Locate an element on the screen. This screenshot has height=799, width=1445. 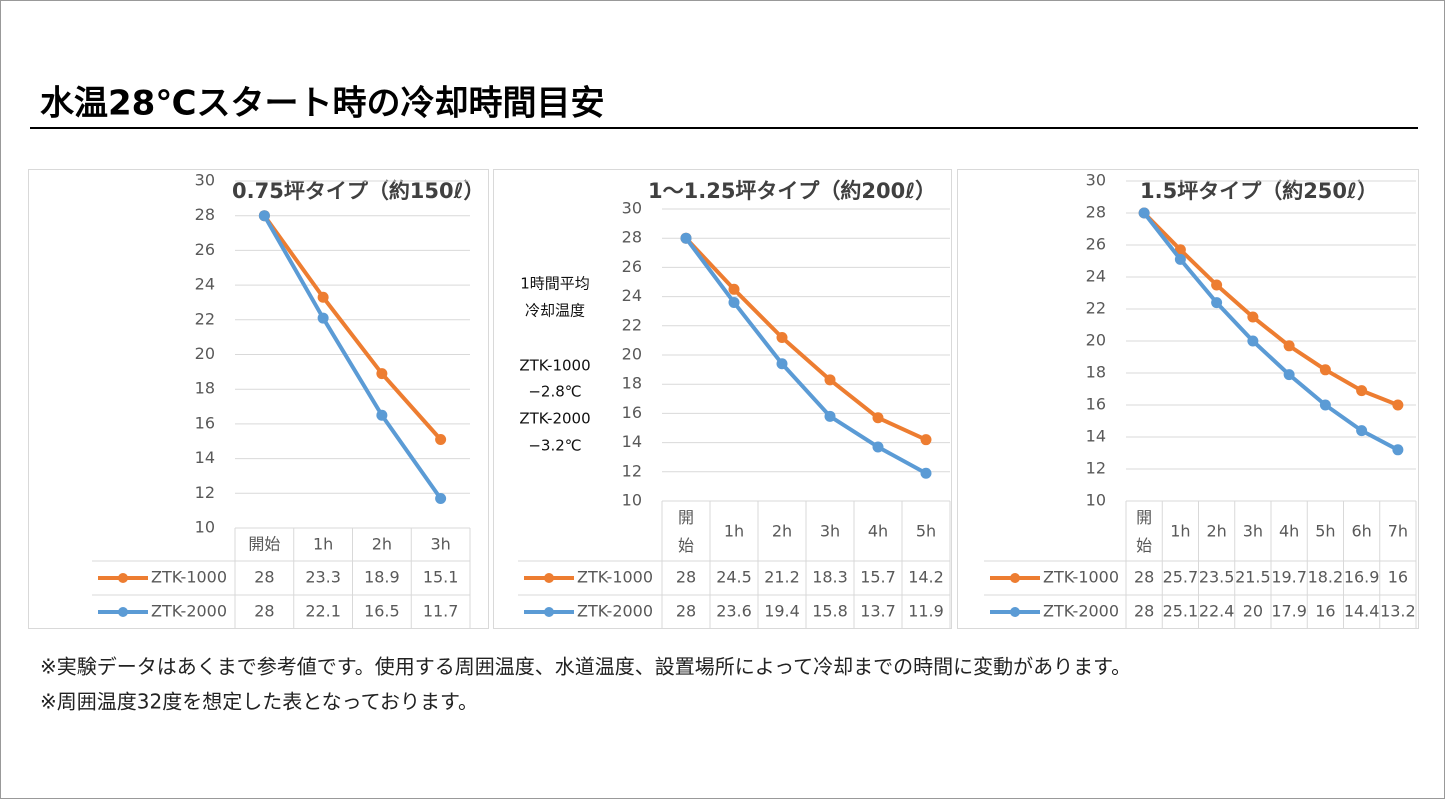
table-value: 15.7 is located at coordinates (878, 577).